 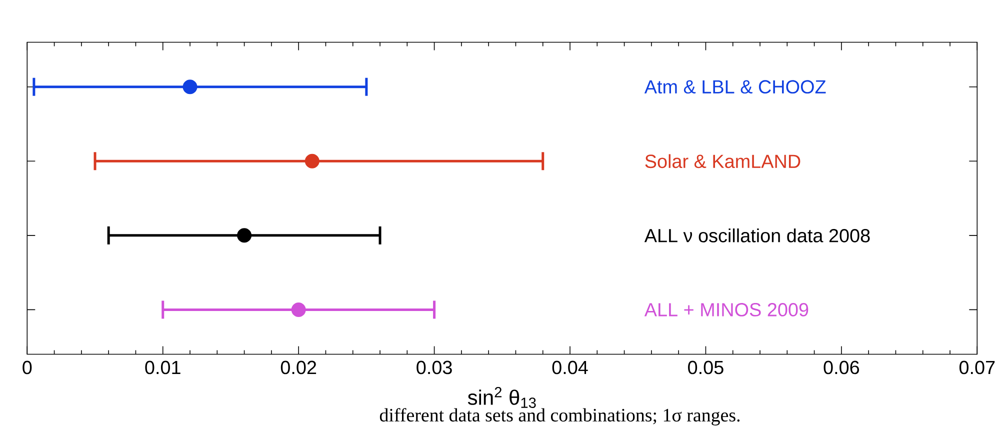 I want to click on x-tick-label: 0.03, so click(x=434, y=367).